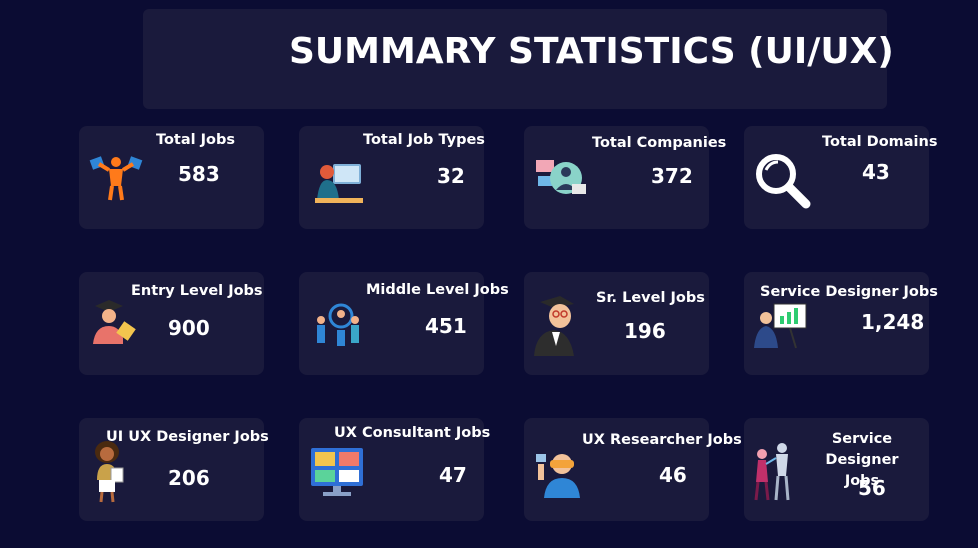 The image size is (978, 548). I want to click on card-value: 206, so click(189, 478).